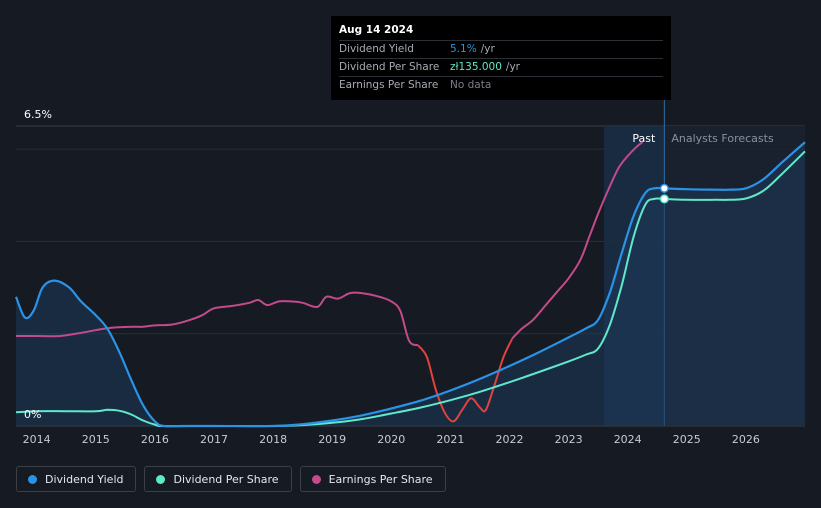  I want to click on x-tick-label: 2026, so click(746, 439).